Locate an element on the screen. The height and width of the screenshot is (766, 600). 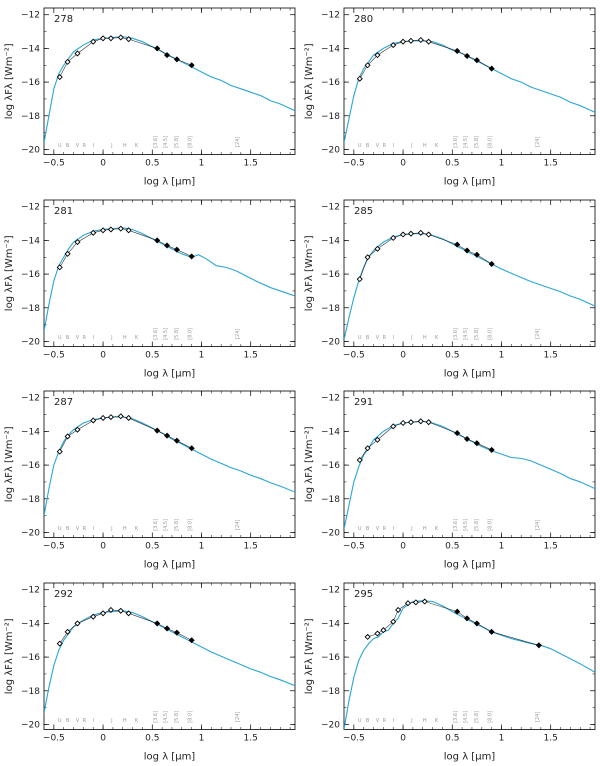
panel-id-label: 291 is located at coordinates (363, 402).